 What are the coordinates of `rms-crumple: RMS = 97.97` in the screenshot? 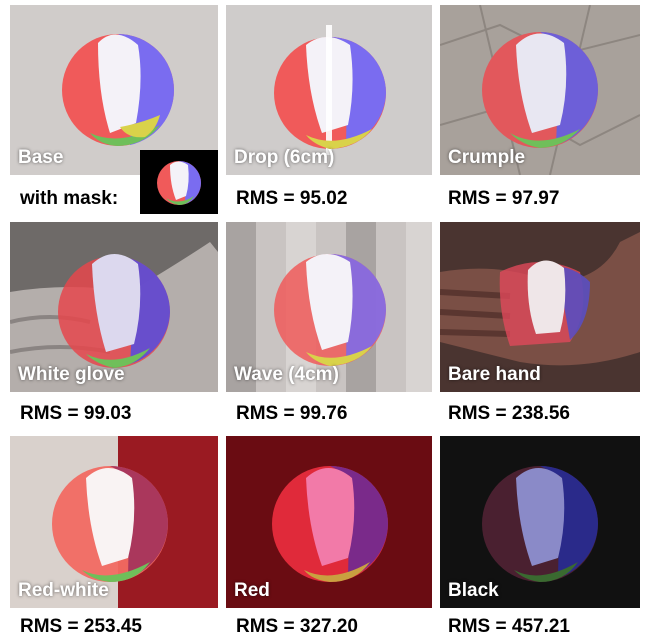 It's located at (504, 198).